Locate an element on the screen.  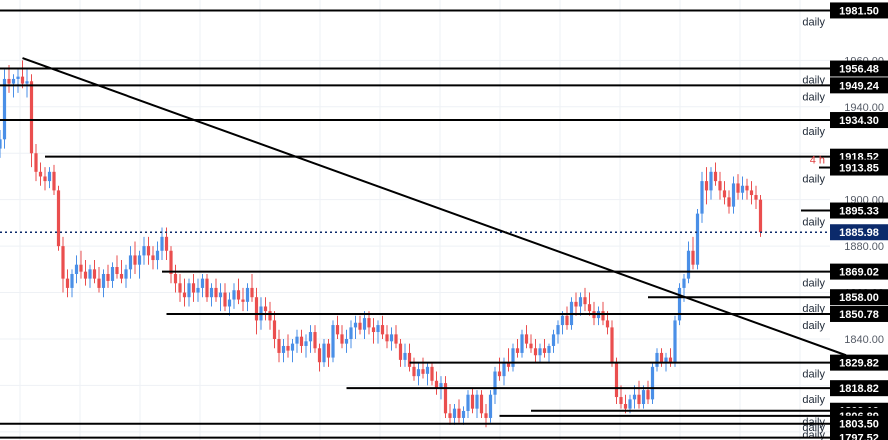
level-badge-label: 1803.50 is located at coordinates (859, 425).